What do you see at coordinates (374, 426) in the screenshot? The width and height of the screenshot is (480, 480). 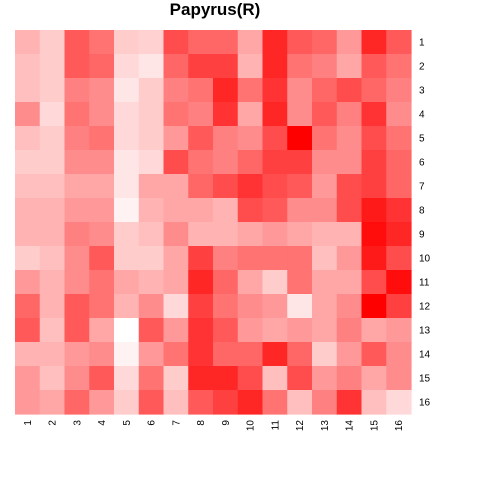 I see `x-tick-label: 15` at bounding box center [374, 426].